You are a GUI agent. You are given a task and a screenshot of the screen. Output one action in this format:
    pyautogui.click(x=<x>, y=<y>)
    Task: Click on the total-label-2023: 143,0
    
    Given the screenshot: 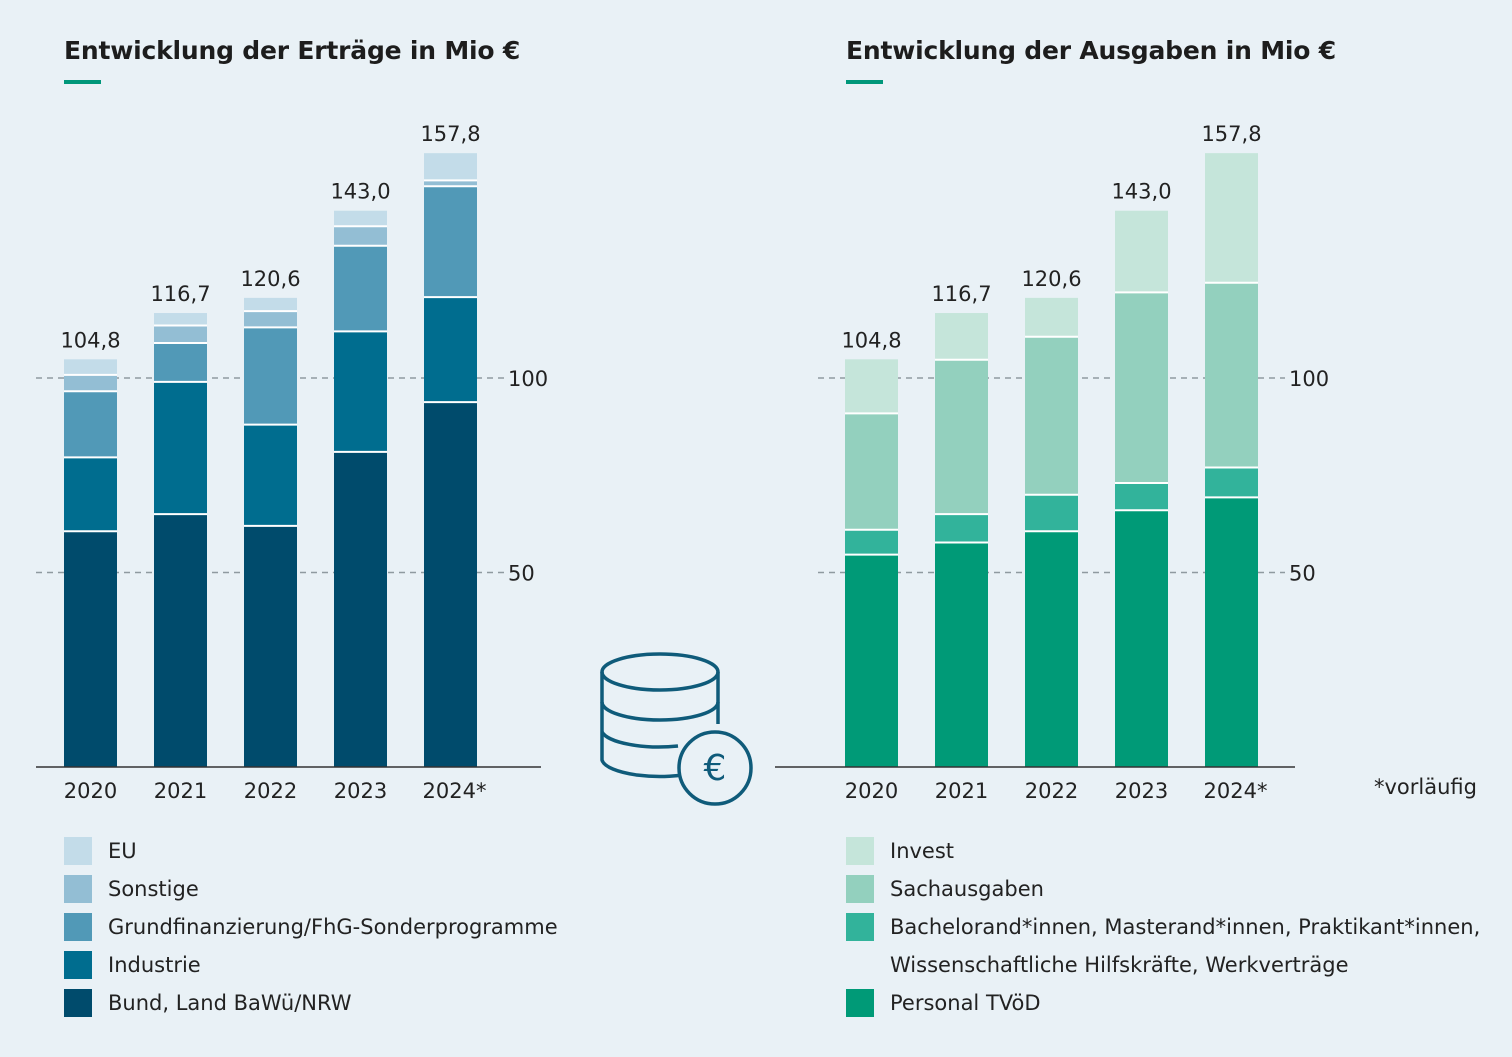 What is the action you would take?
    pyautogui.click(x=360, y=192)
    